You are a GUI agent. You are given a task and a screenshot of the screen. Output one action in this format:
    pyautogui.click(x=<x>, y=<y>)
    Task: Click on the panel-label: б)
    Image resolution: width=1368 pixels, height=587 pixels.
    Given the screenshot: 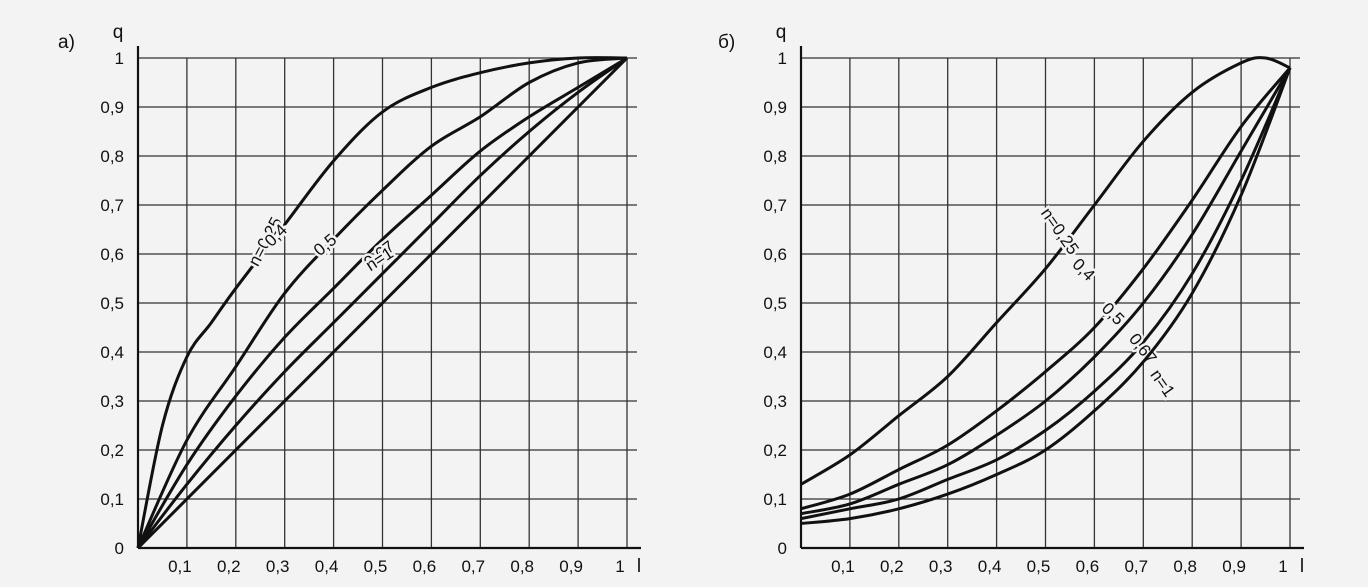 What is the action you would take?
    pyautogui.click(x=726, y=42)
    